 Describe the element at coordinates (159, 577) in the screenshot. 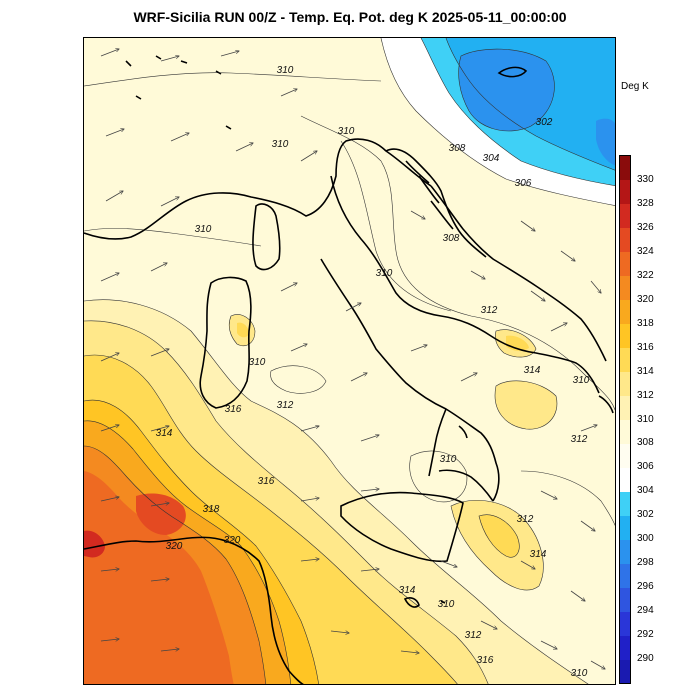

I see `field-324-west` at that location.